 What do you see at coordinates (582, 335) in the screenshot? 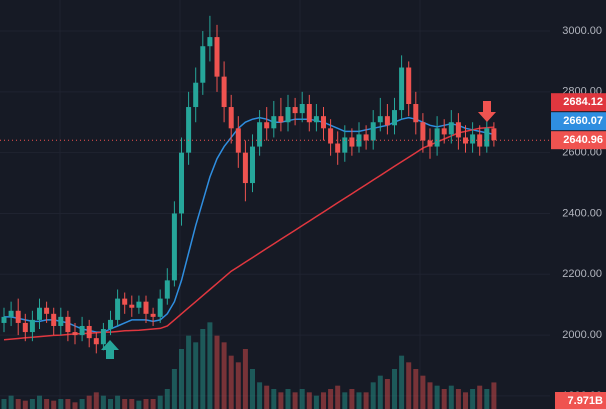
I see `y-tick-label: 2000.00` at bounding box center [582, 335].